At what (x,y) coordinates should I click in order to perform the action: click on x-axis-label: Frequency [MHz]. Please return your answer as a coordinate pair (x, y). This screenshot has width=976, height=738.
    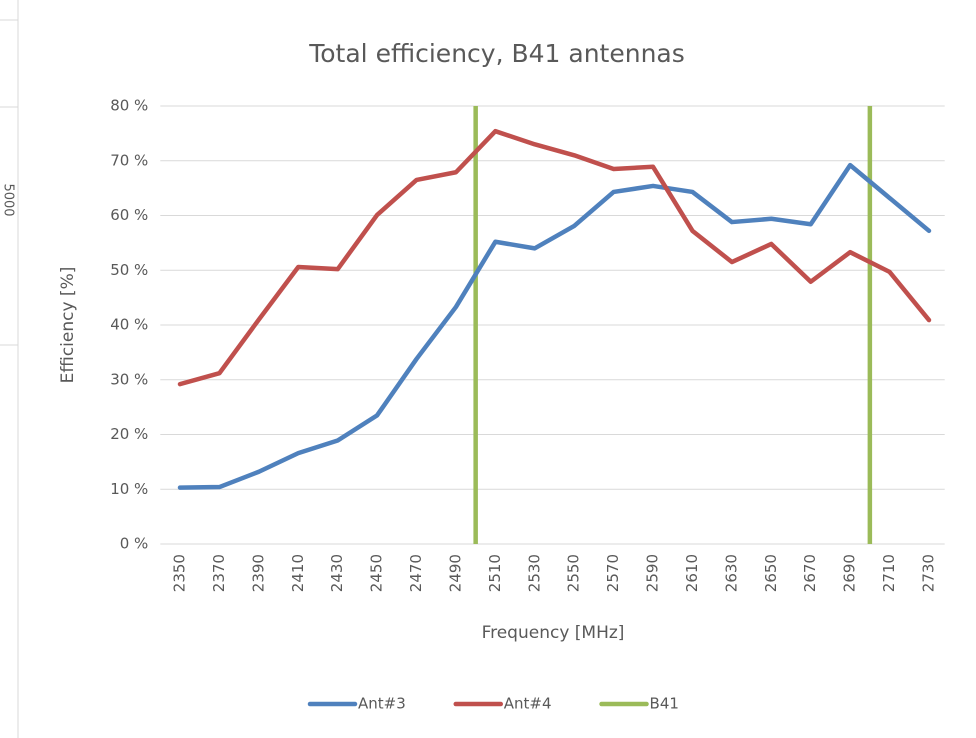
    Looking at the image, I should click on (553, 633).